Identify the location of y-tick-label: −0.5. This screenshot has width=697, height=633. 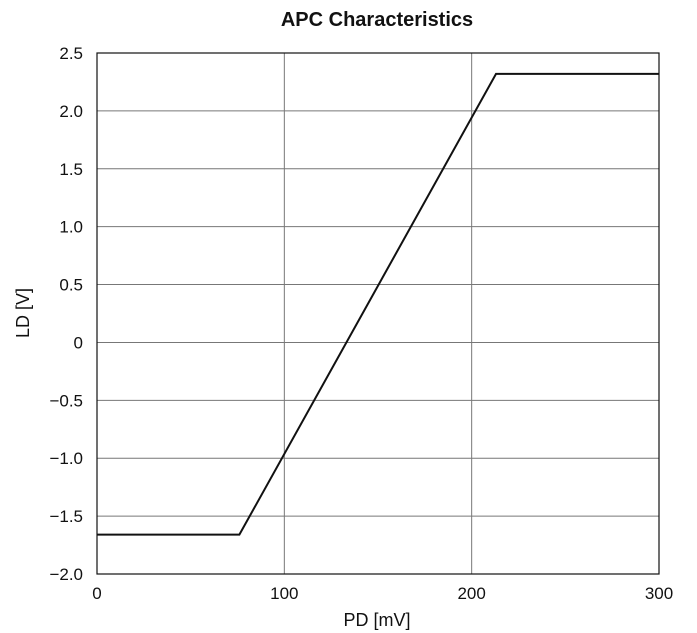
(66, 400).